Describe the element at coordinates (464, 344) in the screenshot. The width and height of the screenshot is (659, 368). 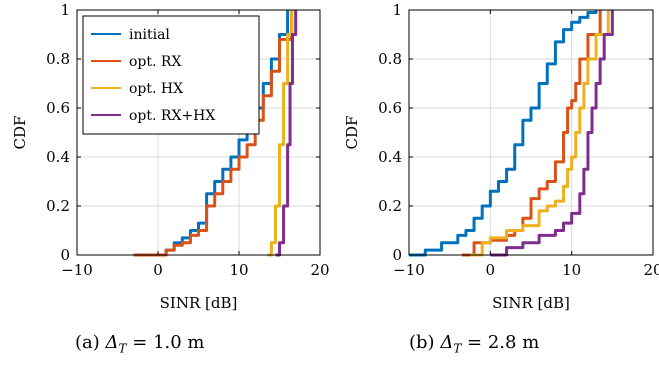
I see `caption-b-delta: ΔT =` at that location.